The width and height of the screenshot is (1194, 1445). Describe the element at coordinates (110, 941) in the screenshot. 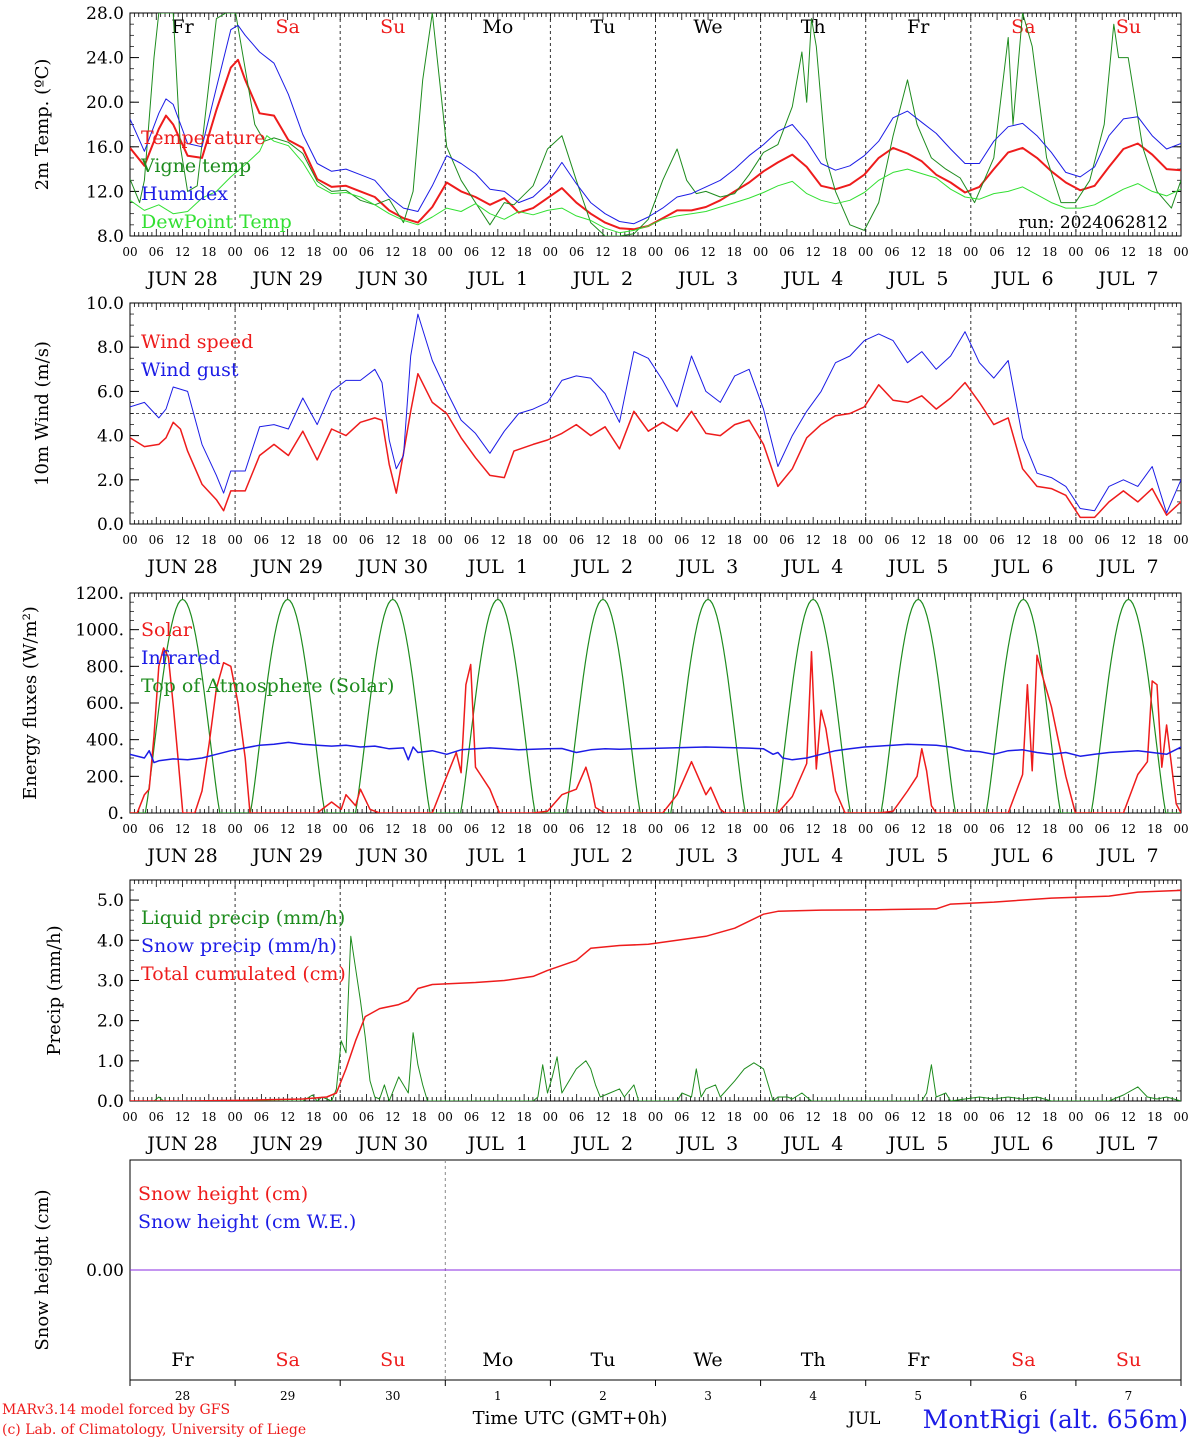

I see `y-tick-label: 4.0` at that location.